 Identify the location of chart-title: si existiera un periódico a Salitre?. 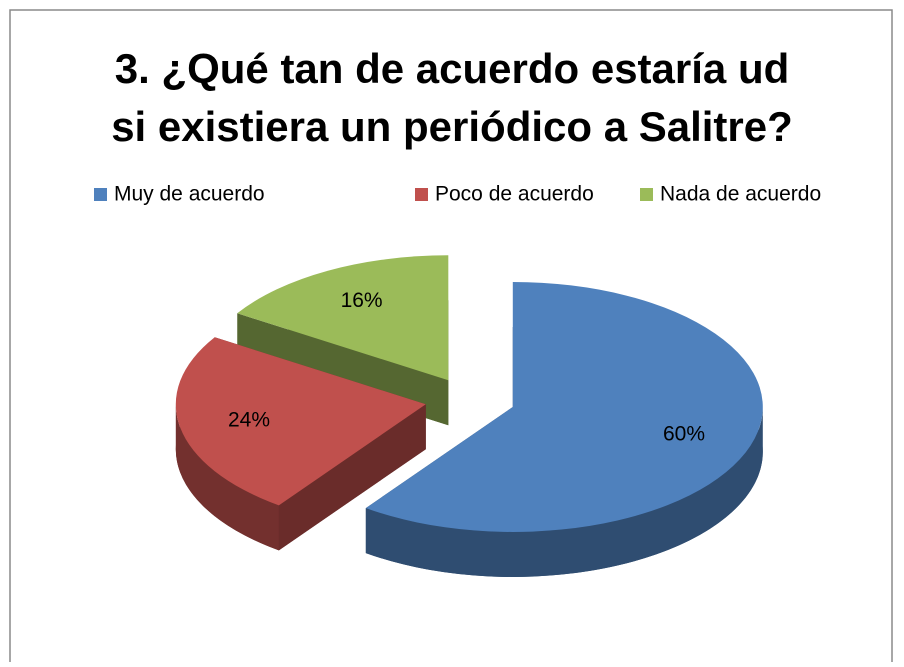
(452, 126).